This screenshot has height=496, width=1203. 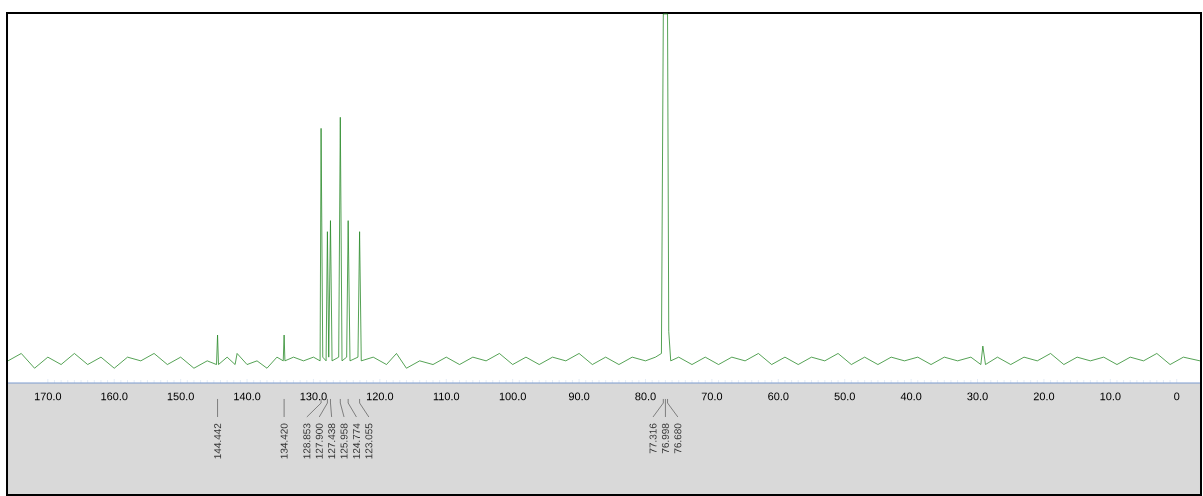 I want to click on x-tick-label: 0, so click(x=1177, y=396).